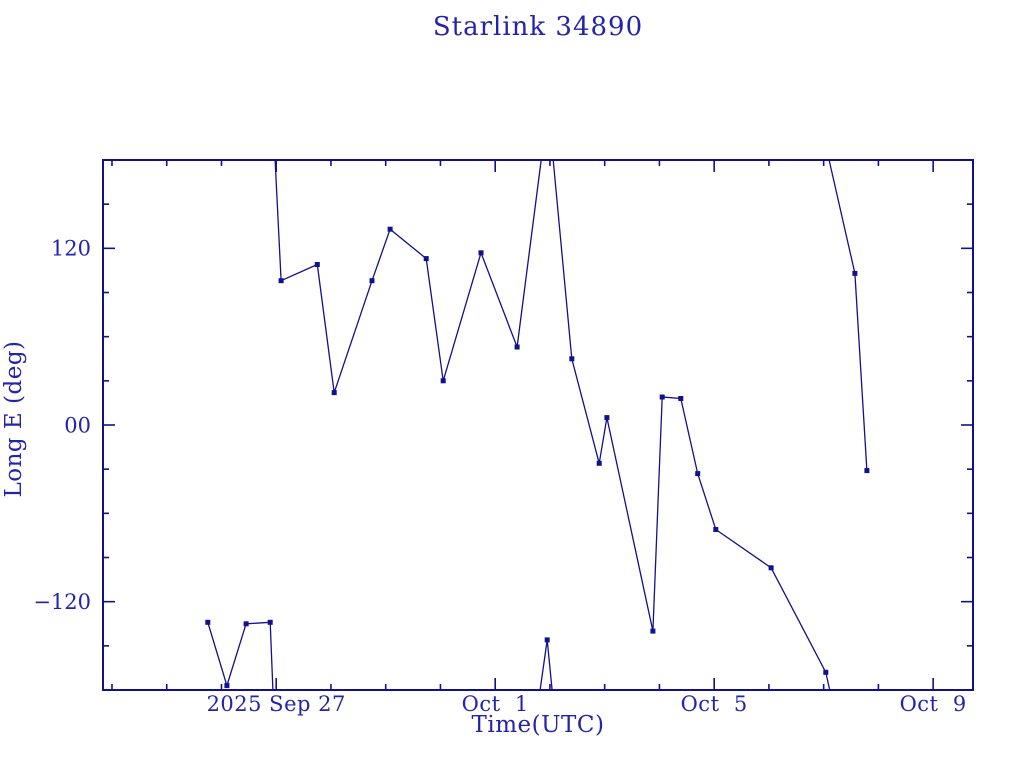 The image size is (1024, 768). I want to click on x-axis-label: Time(UTC), so click(538, 725).